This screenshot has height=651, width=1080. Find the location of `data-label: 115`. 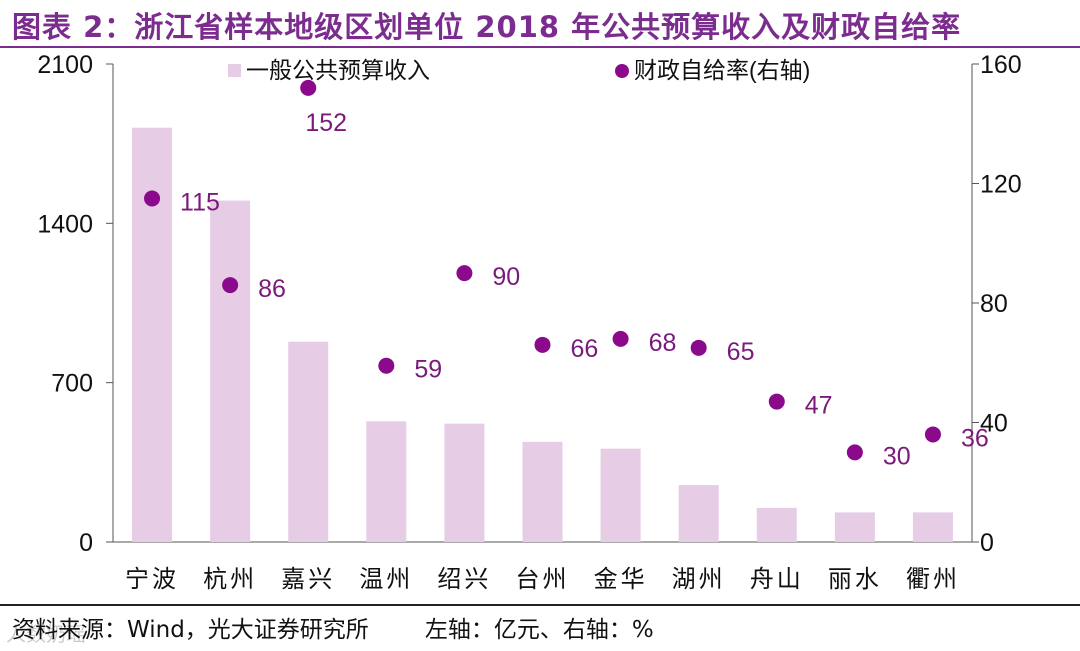

data-label: 115 is located at coordinates (200, 202).